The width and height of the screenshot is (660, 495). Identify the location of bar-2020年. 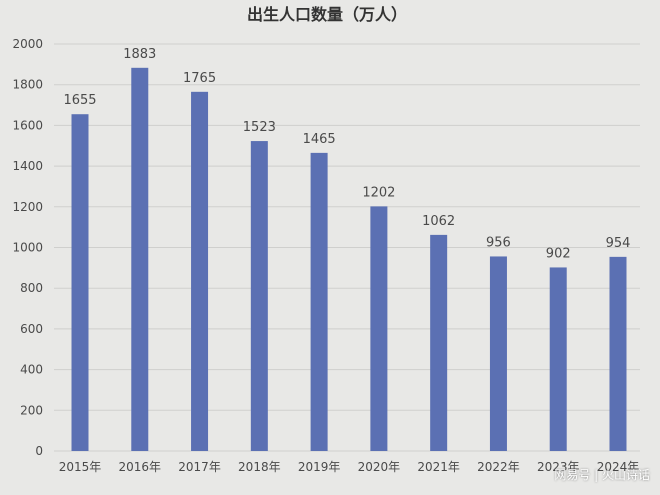
(379, 328).